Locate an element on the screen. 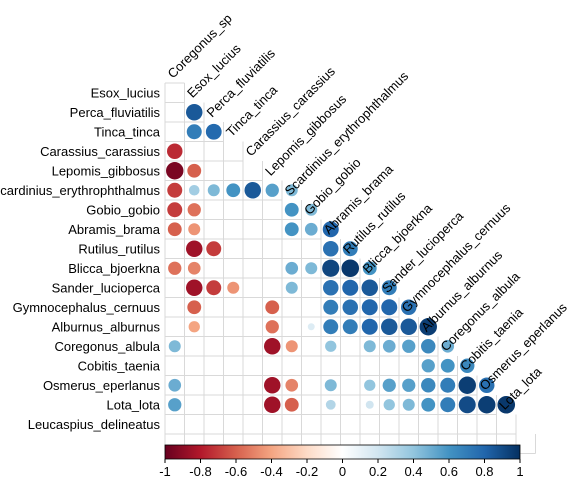 The height and width of the screenshot is (486, 588). colorbar-tick-label: -1 is located at coordinates (165, 471).